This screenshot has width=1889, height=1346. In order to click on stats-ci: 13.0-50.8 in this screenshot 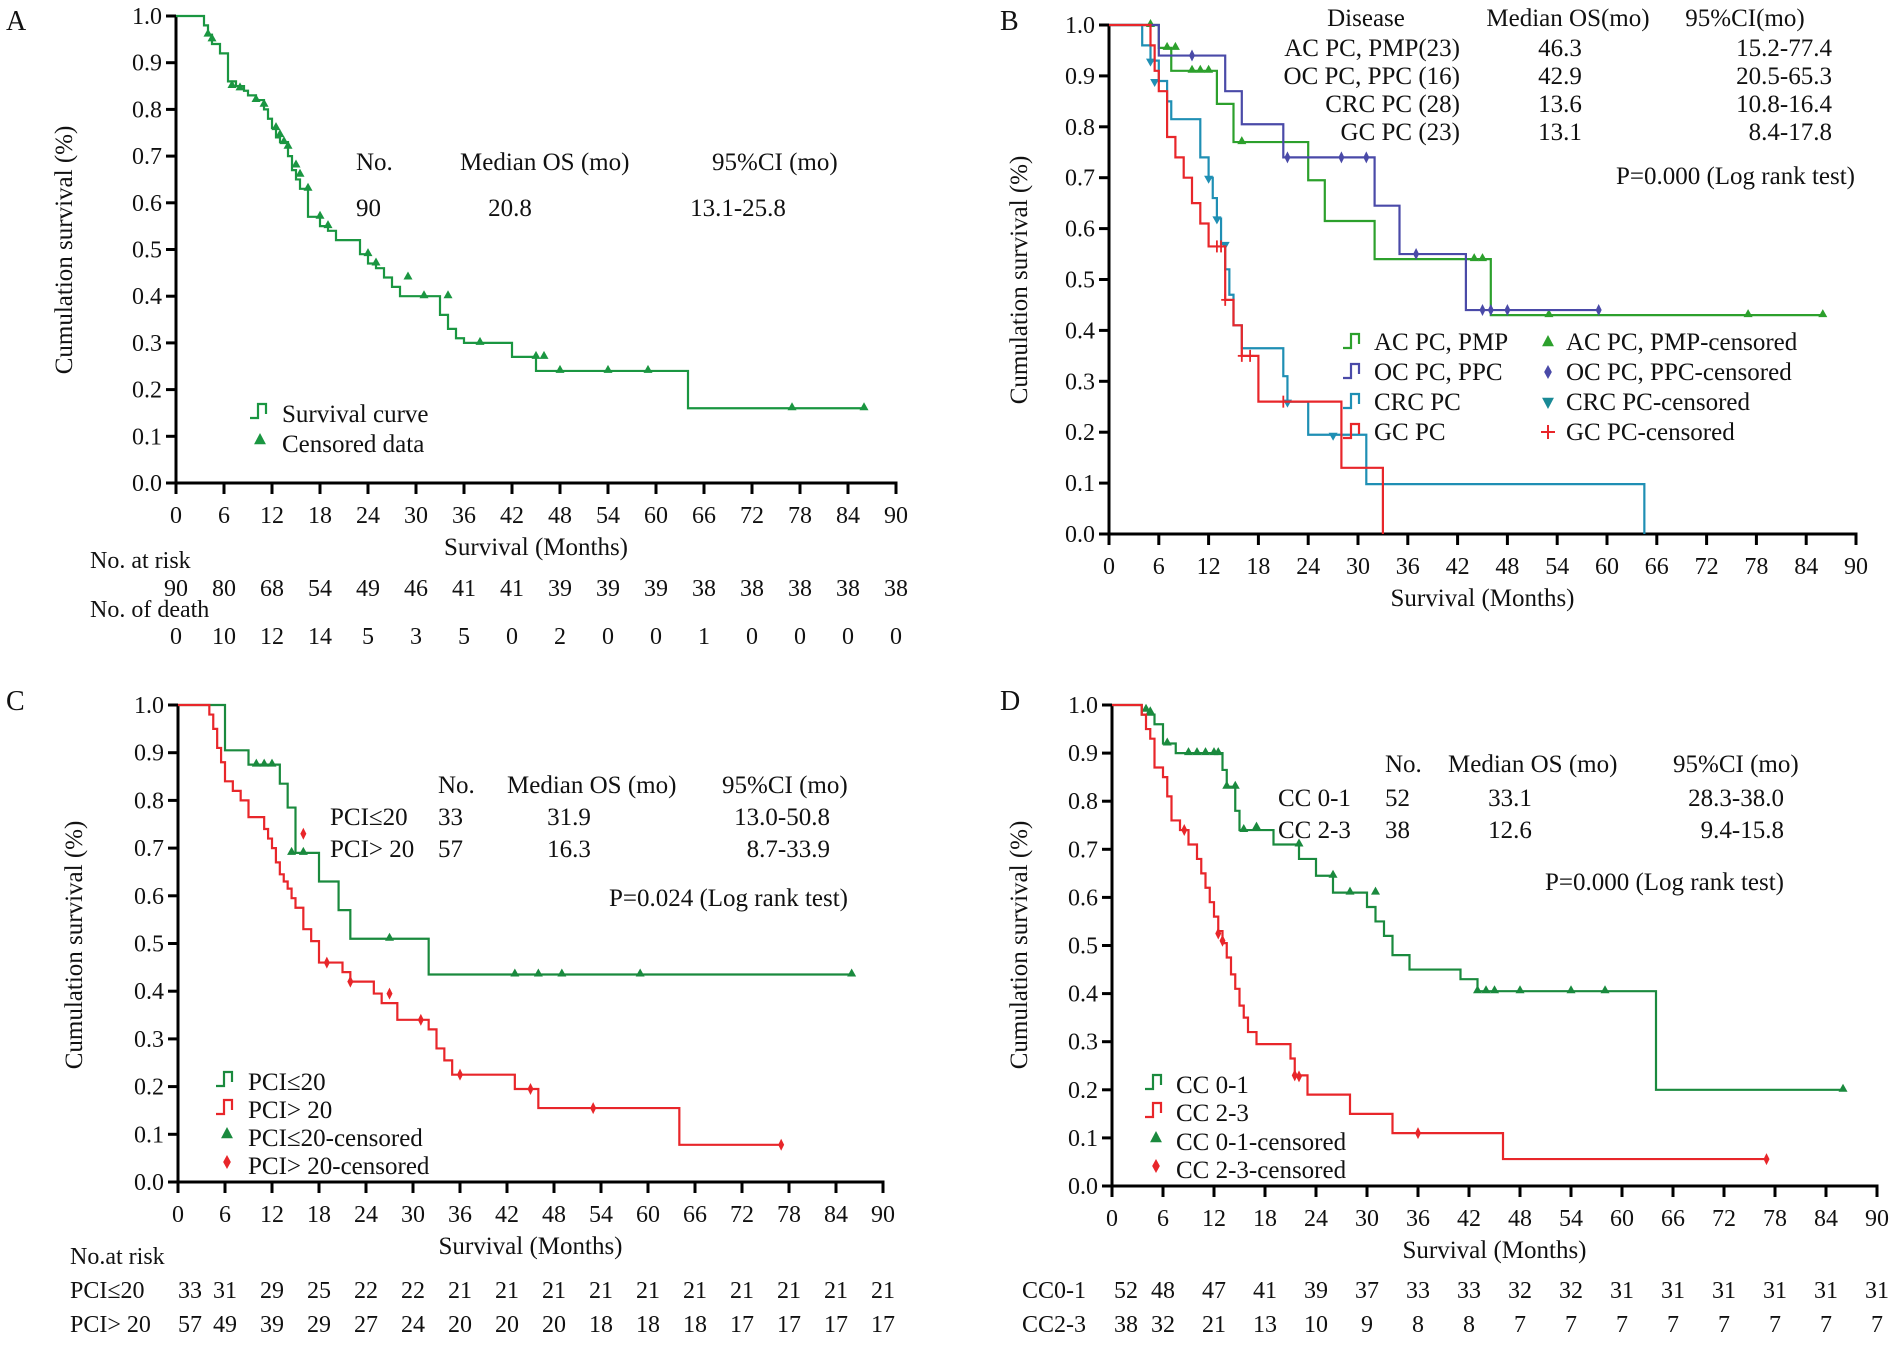, I will do `click(782, 817)`.